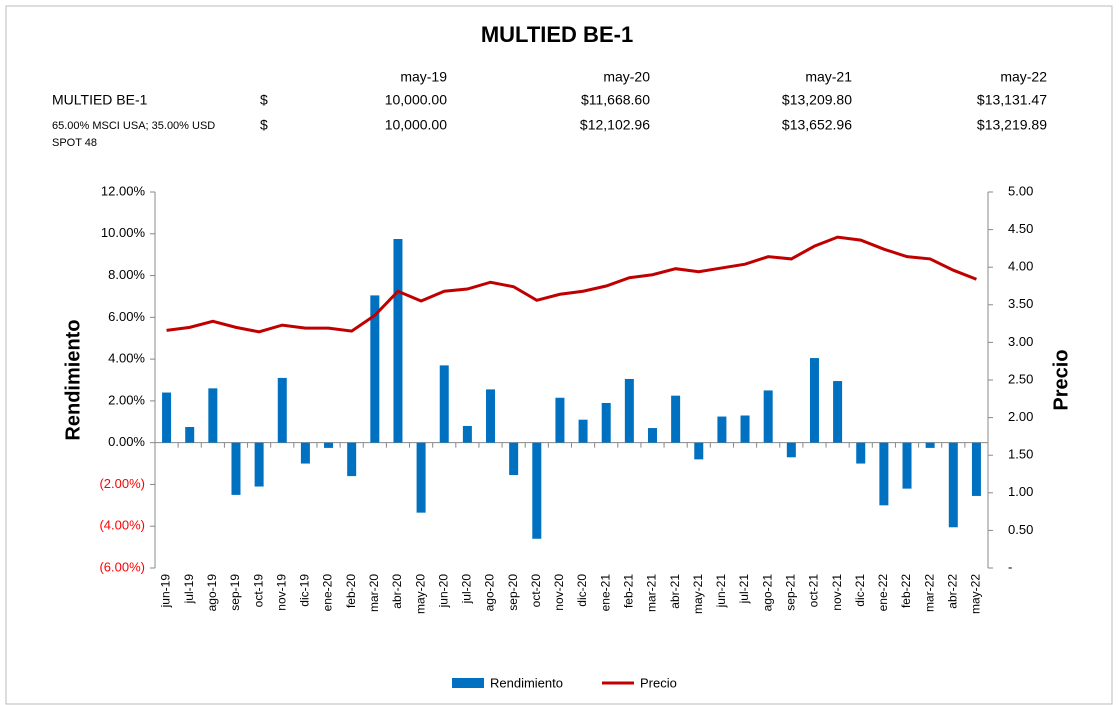 This screenshot has height=705, width=1119. What do you see at coordinates (1020, 190) in the screenshot?
I see `y2-tick-label: 5.00` at bounding box center [1020, 190].